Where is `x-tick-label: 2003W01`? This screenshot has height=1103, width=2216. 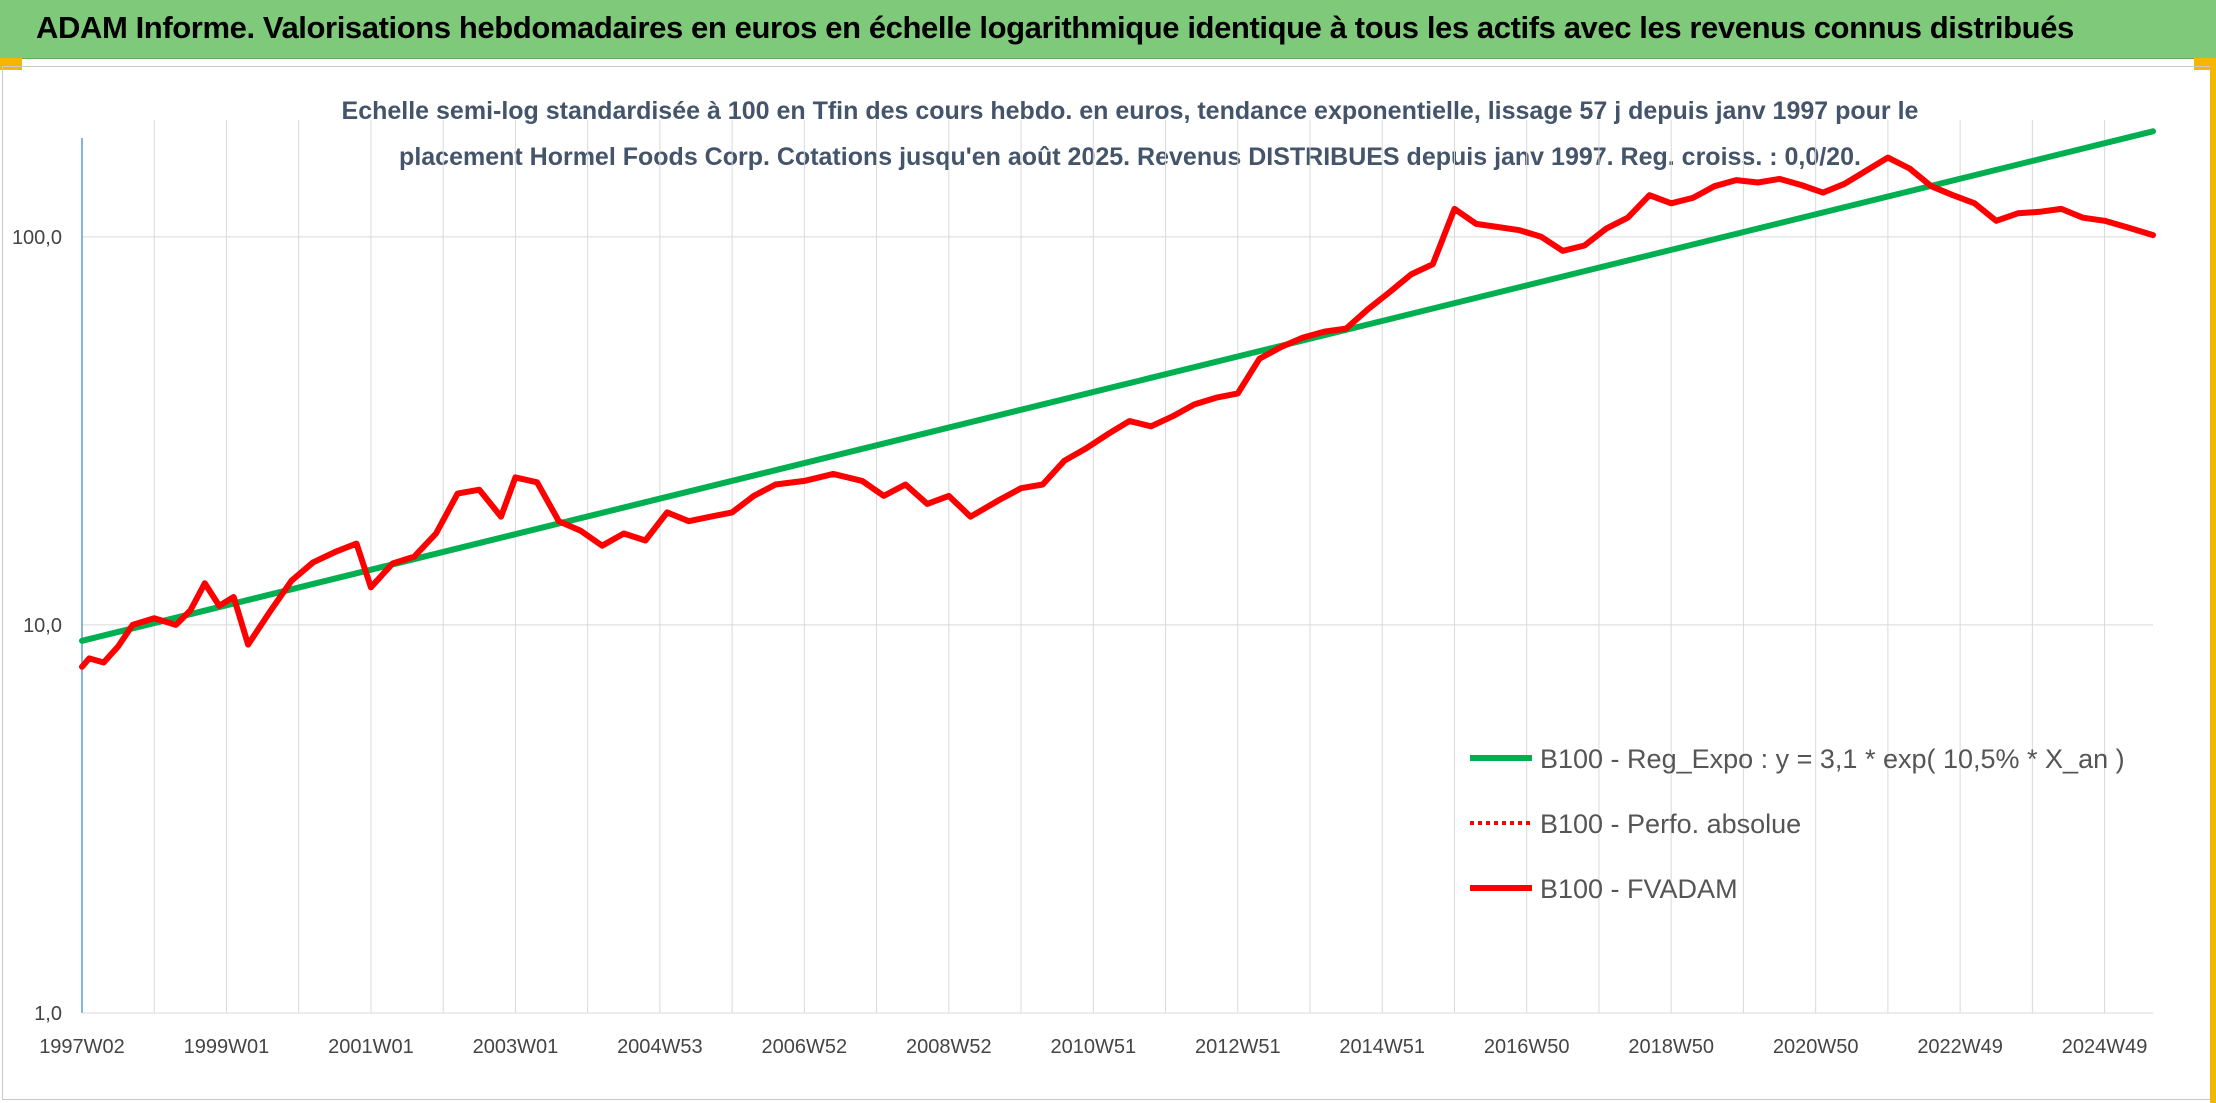
x-tick-label: 2003W01 is located at coordinates (516, 1047).